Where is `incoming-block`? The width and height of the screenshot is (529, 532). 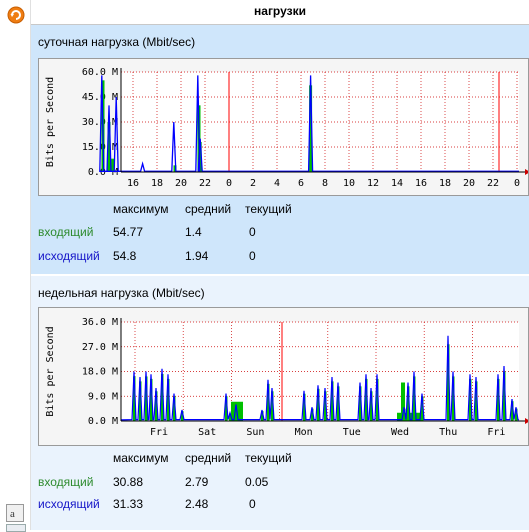
incoming-block is located at coordinates (403, 401).